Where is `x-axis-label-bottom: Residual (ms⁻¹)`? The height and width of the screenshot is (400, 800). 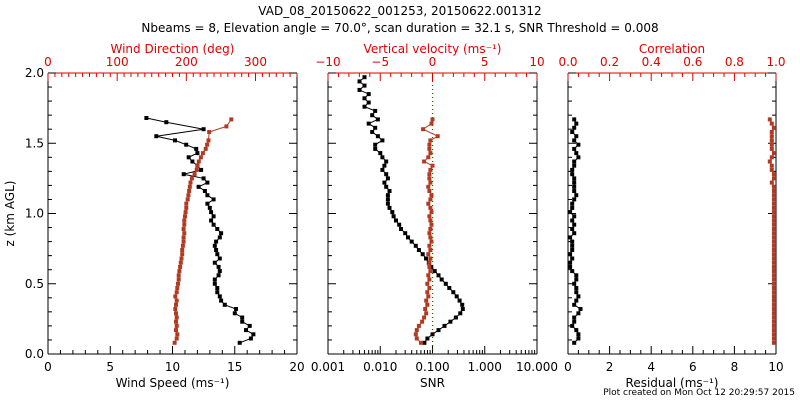
x-axis-label-bottom: Residual (ms⁻¹) is located at coordinates (672, 383).